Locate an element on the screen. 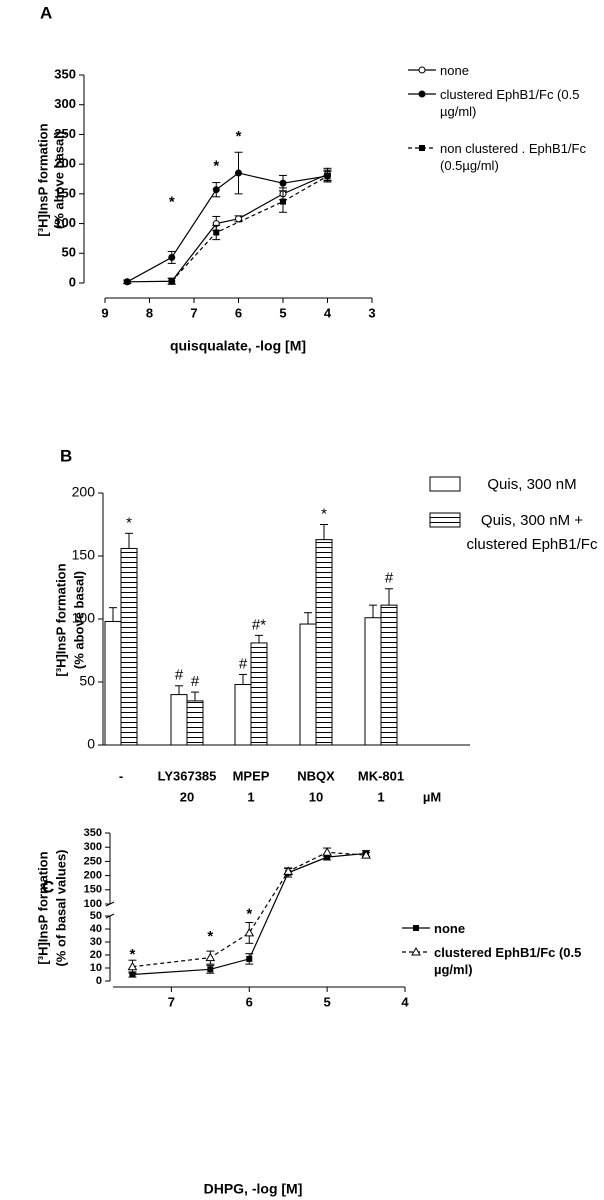  x-tick-label: MPEP is located at coordinates (251, 775).